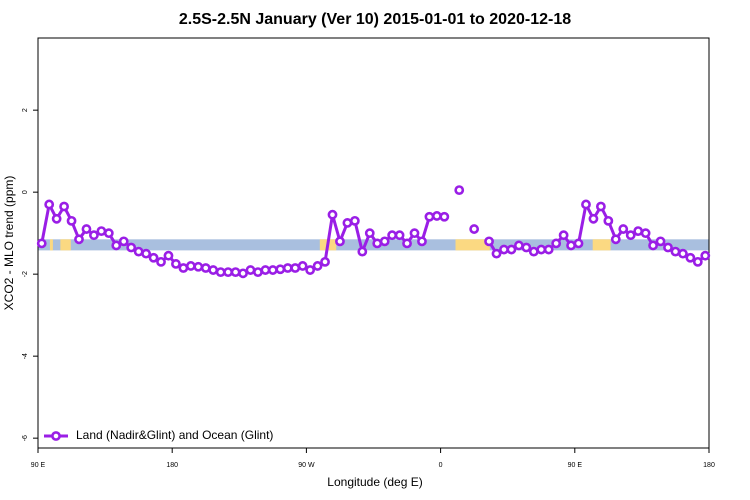  I want to click on y-tick-label: -2, so click(25, 274).